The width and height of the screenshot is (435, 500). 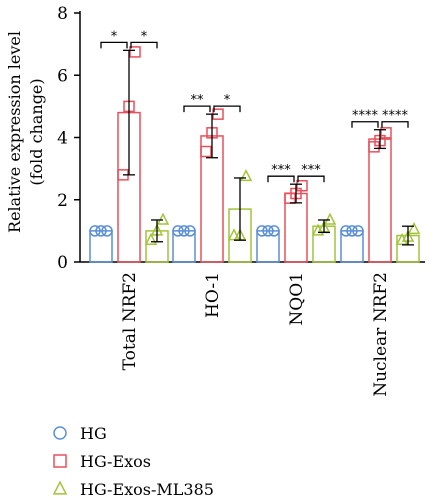 I want to click on legend-label: HG, so click(x=93, y=433).